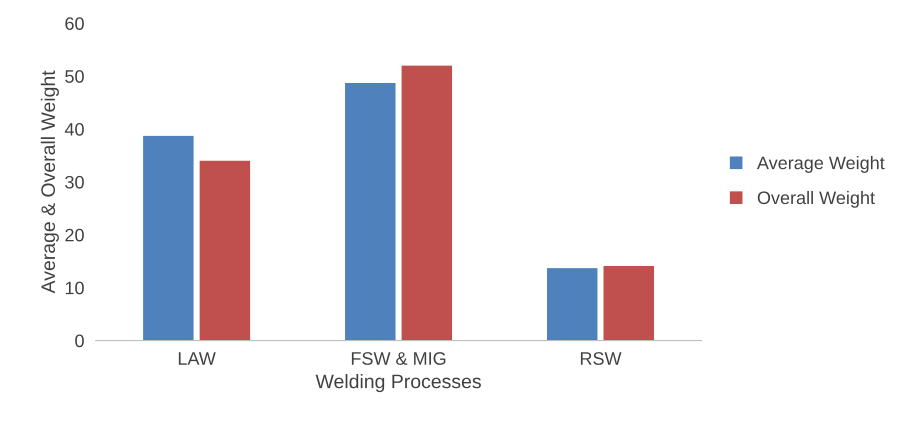 This screenshot has height=423, width=911. Describe the element at coordinates (820, 164) in the screenshot. I see `legend-label: Average Weight` at that location.